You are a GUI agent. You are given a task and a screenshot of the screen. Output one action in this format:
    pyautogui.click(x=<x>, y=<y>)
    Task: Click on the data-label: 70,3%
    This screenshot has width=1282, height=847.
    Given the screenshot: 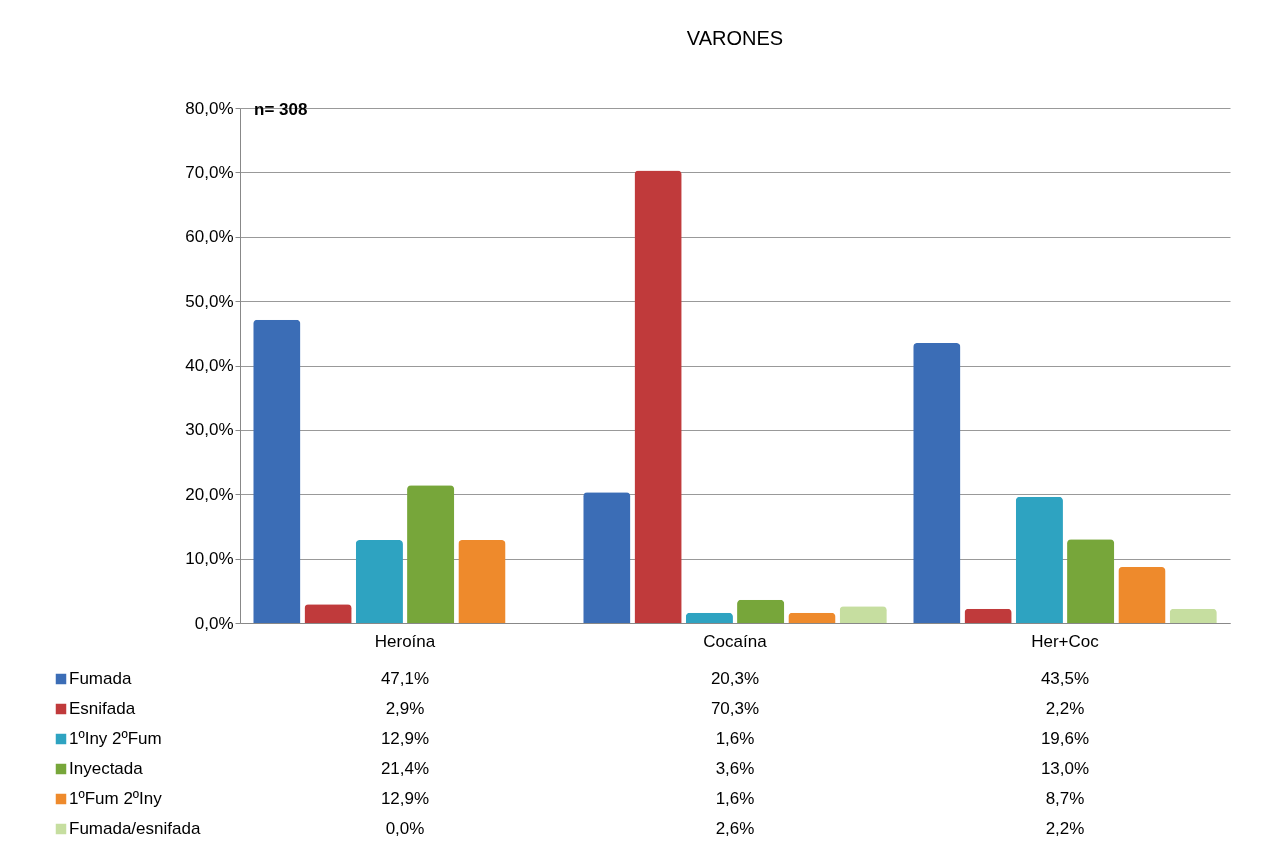 What is the action you would take?
    pyautogui.click(x=735, y=708)
    